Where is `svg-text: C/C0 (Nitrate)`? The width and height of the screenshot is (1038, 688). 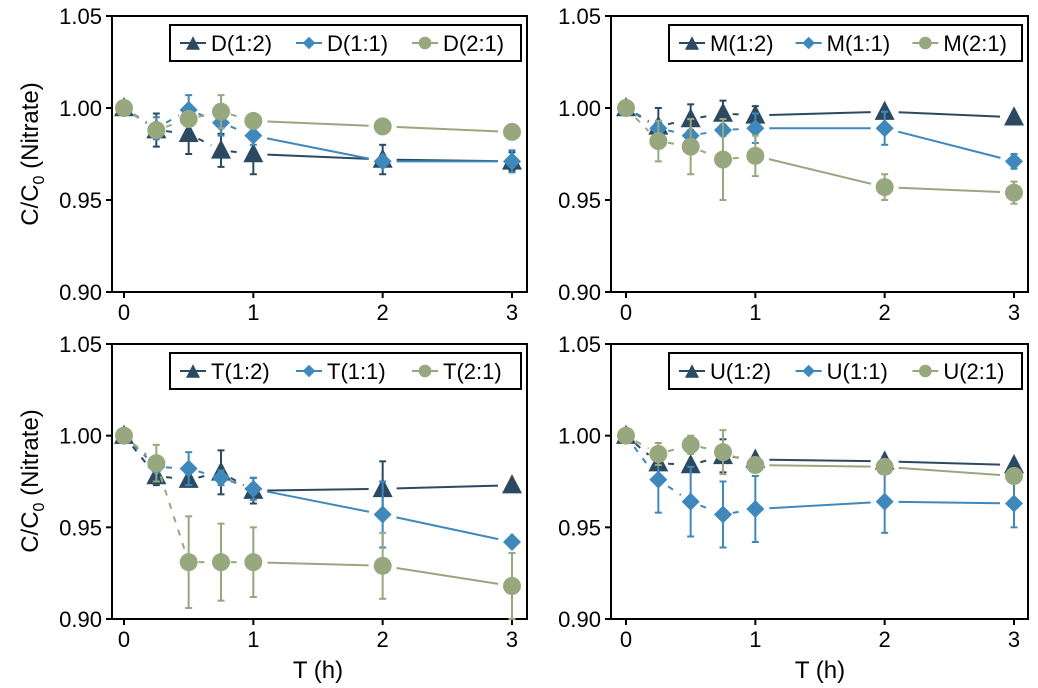 svg-text: C/C0 (Nitrate) is located at coordinates (32, 154).